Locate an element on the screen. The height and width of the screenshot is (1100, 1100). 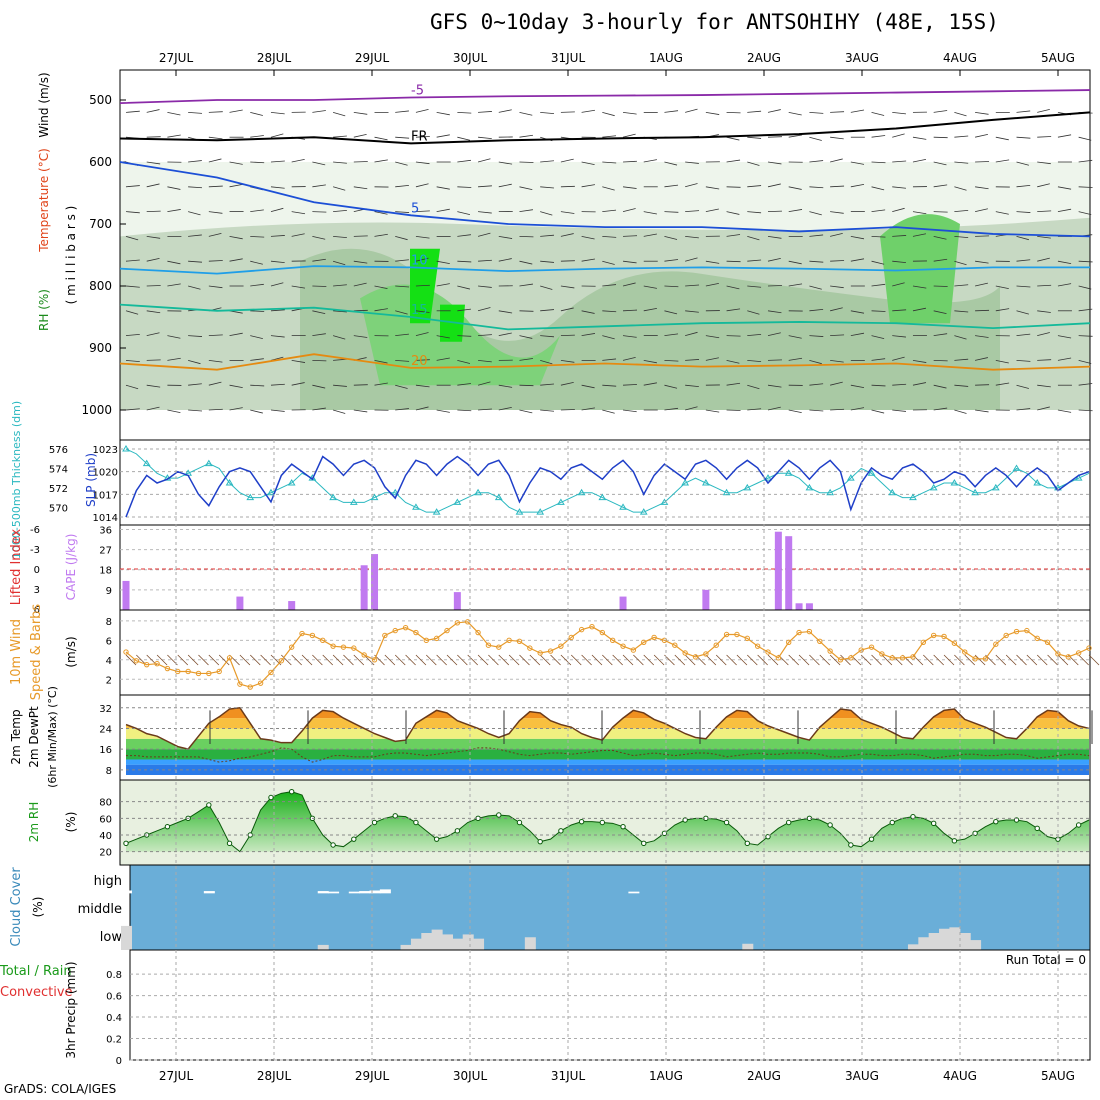
slp-tick: 1023 is located at coordinates (105, 450).